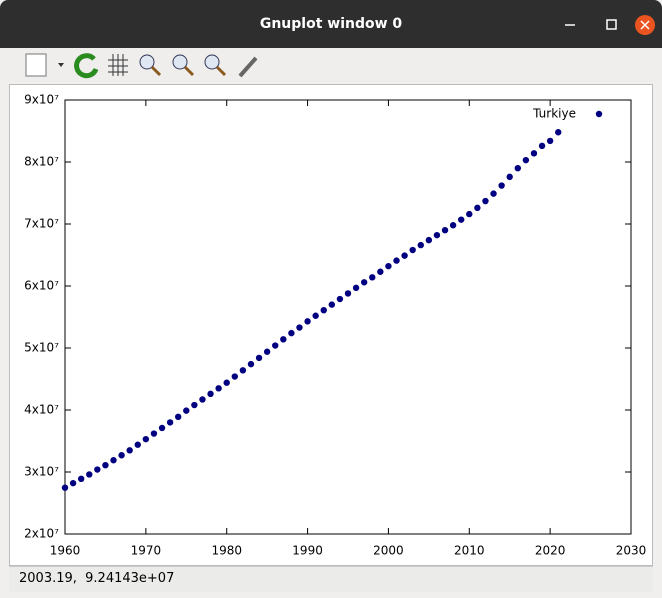 This screenshot has width=662, height=598. Describe the element at coordinates (469, 551) in the screenshot. I see `x-tick-label: 2010` at that location.